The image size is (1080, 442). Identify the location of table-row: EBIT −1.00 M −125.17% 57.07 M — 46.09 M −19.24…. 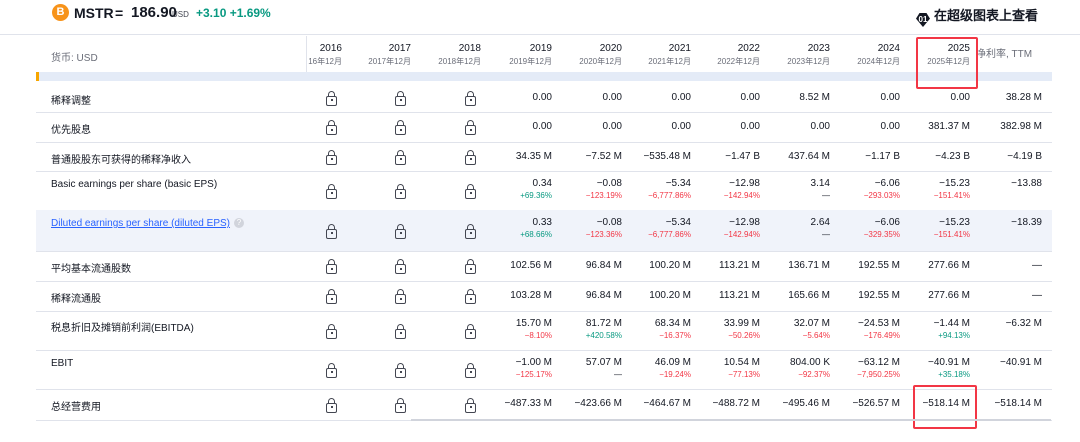
(544, 370).